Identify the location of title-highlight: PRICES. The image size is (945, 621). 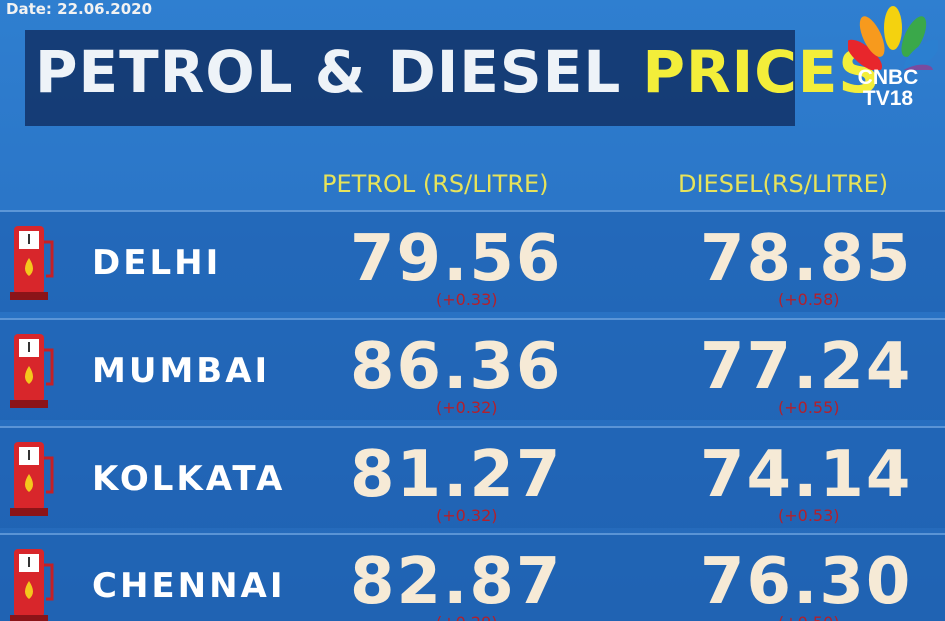
(762, 72).